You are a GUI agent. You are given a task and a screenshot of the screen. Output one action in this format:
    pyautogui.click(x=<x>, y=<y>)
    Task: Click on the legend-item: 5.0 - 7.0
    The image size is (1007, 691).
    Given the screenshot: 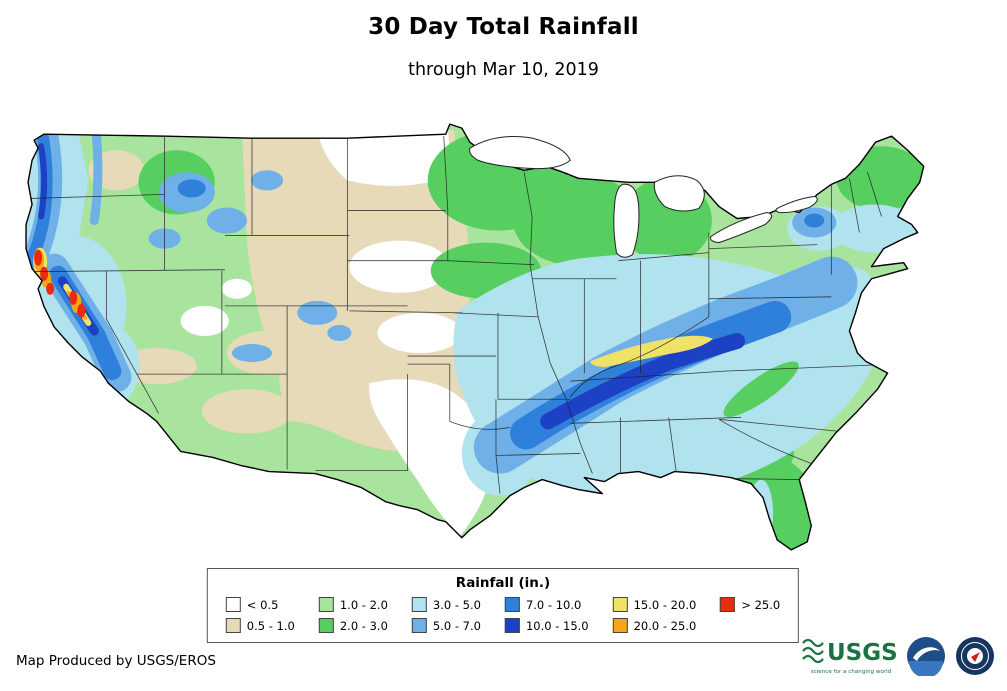 What is the action you would take?
    pyautogui.click(x=446, y=625)
    